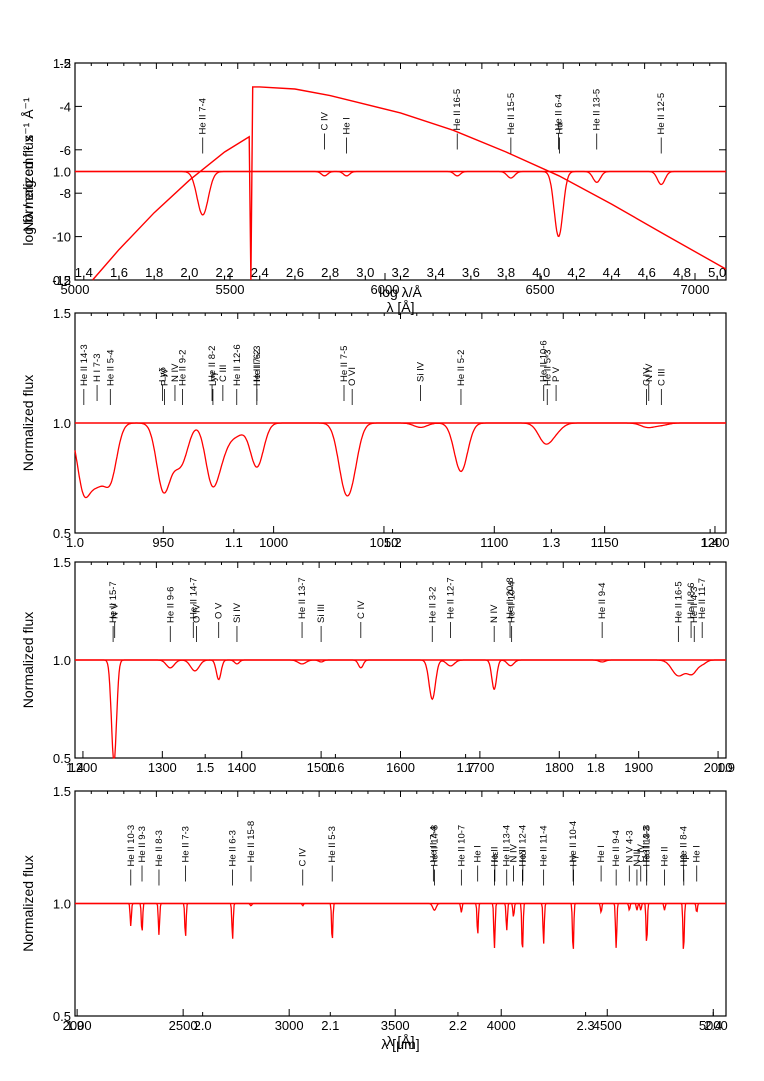 The width and height of the screenshot is (764, 1081). What do you see at coordinates (695, 289) in the screenshot?
I see `x-tick-label: 7000` at bounding box center [695, 289].